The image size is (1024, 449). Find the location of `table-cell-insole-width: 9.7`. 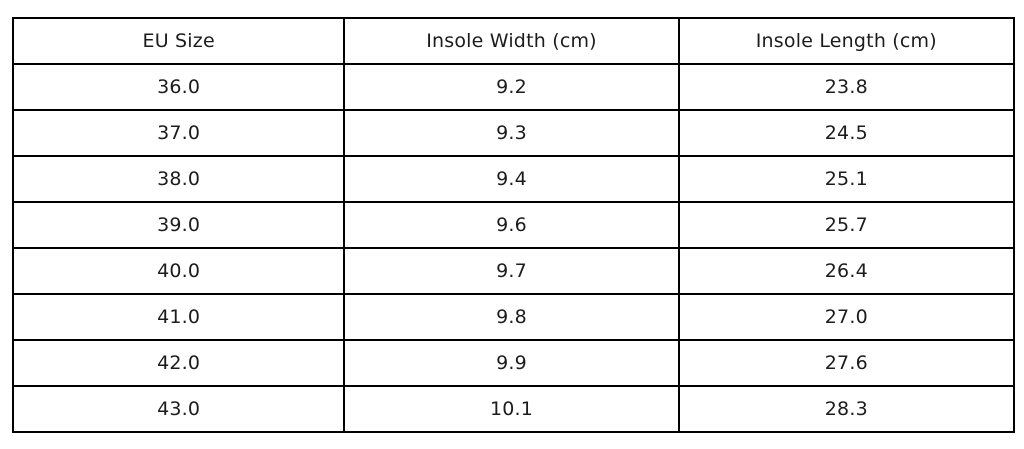

table-cell-insole-width: 9.7 is located at coordinates (511, 271).